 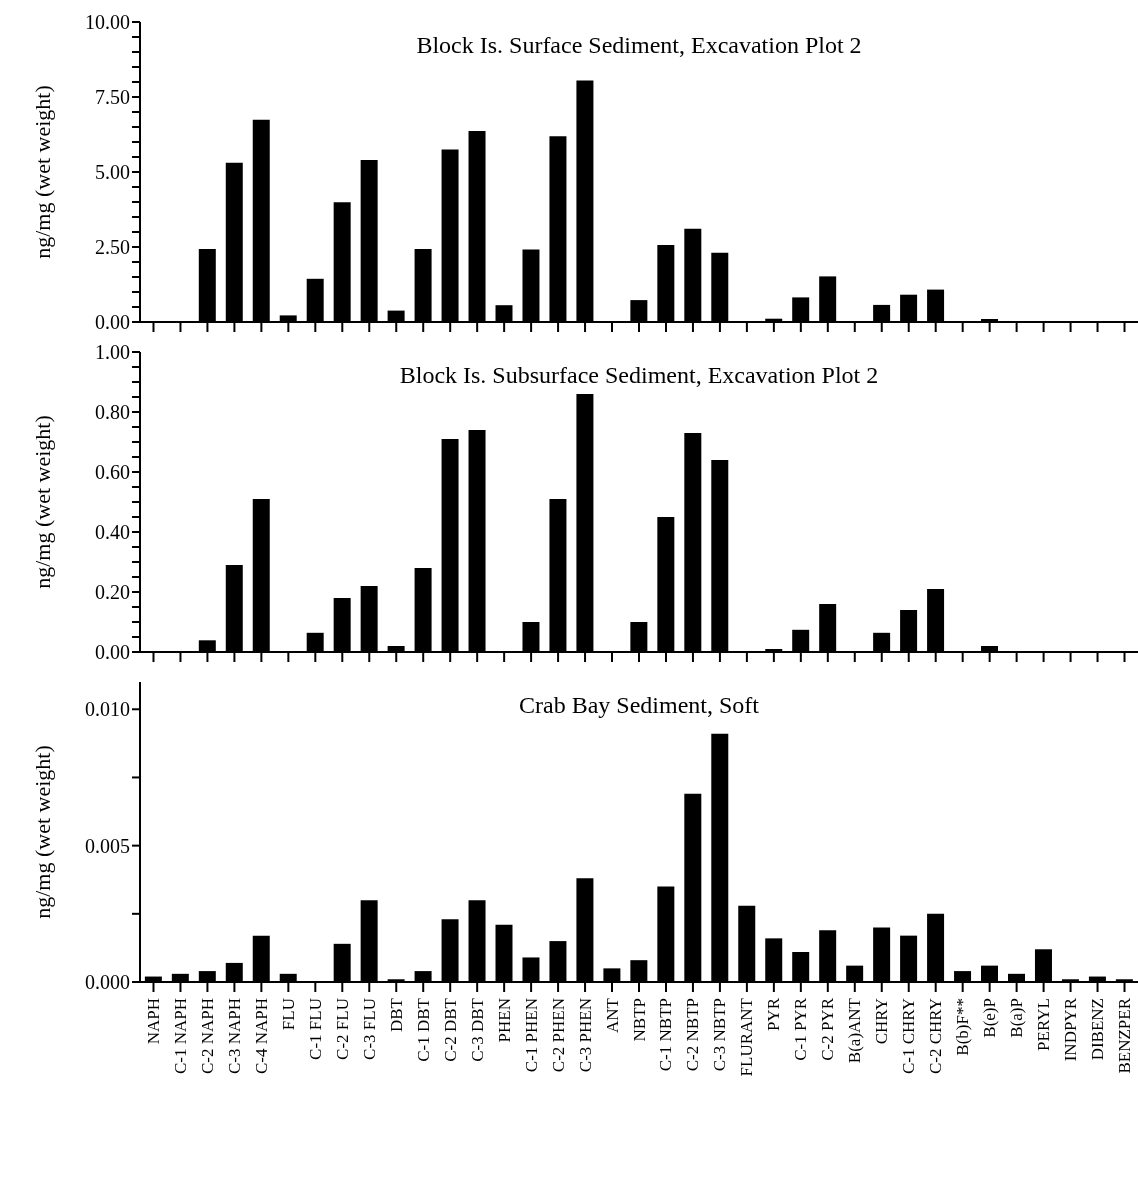 I want to click on x-tick-label: C-3 FLU, so click(x=369, y=1029).